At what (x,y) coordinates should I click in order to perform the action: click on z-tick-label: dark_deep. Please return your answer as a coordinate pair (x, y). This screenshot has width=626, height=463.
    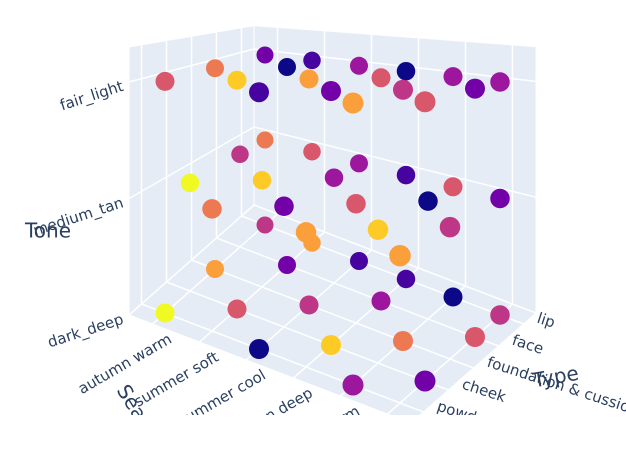
    Looking at the image, I should click on (85, 331).